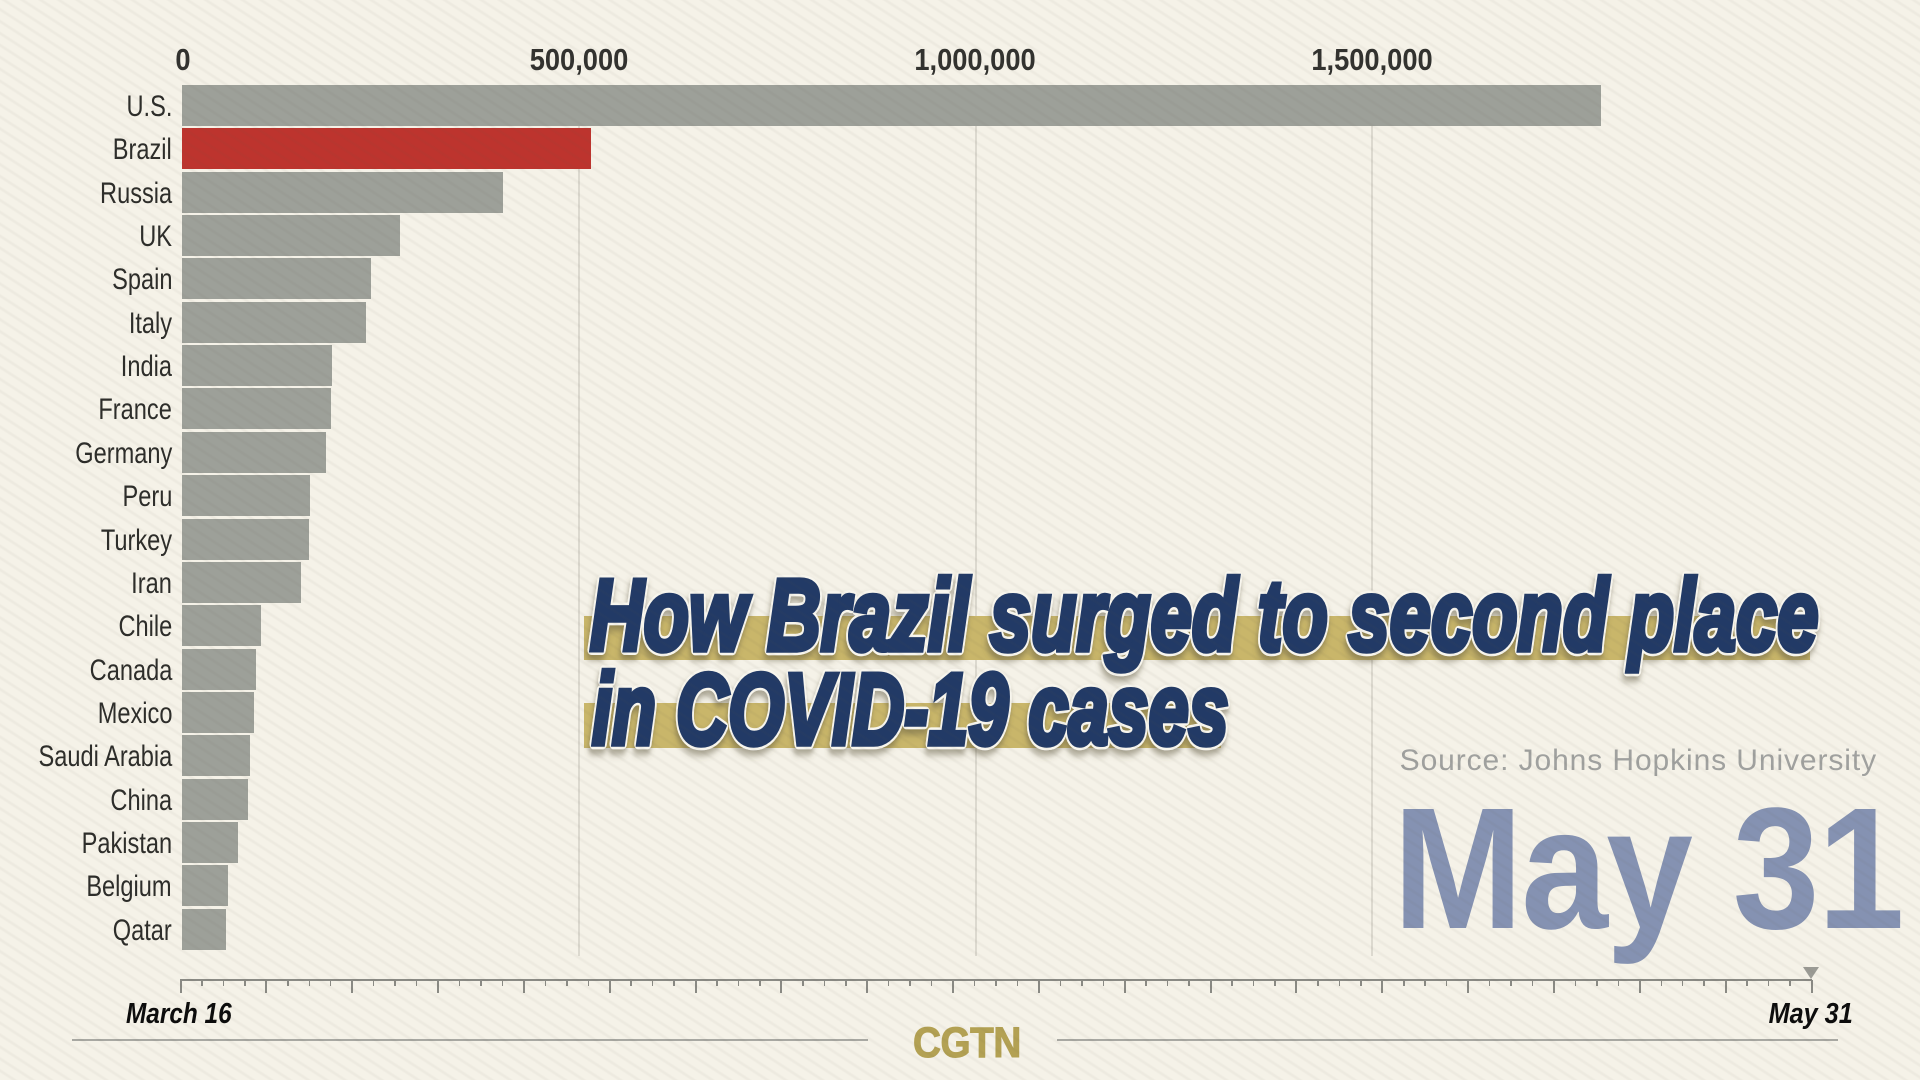  I want to click on svg-text: in COVID-19 cases, so click(910, 709).